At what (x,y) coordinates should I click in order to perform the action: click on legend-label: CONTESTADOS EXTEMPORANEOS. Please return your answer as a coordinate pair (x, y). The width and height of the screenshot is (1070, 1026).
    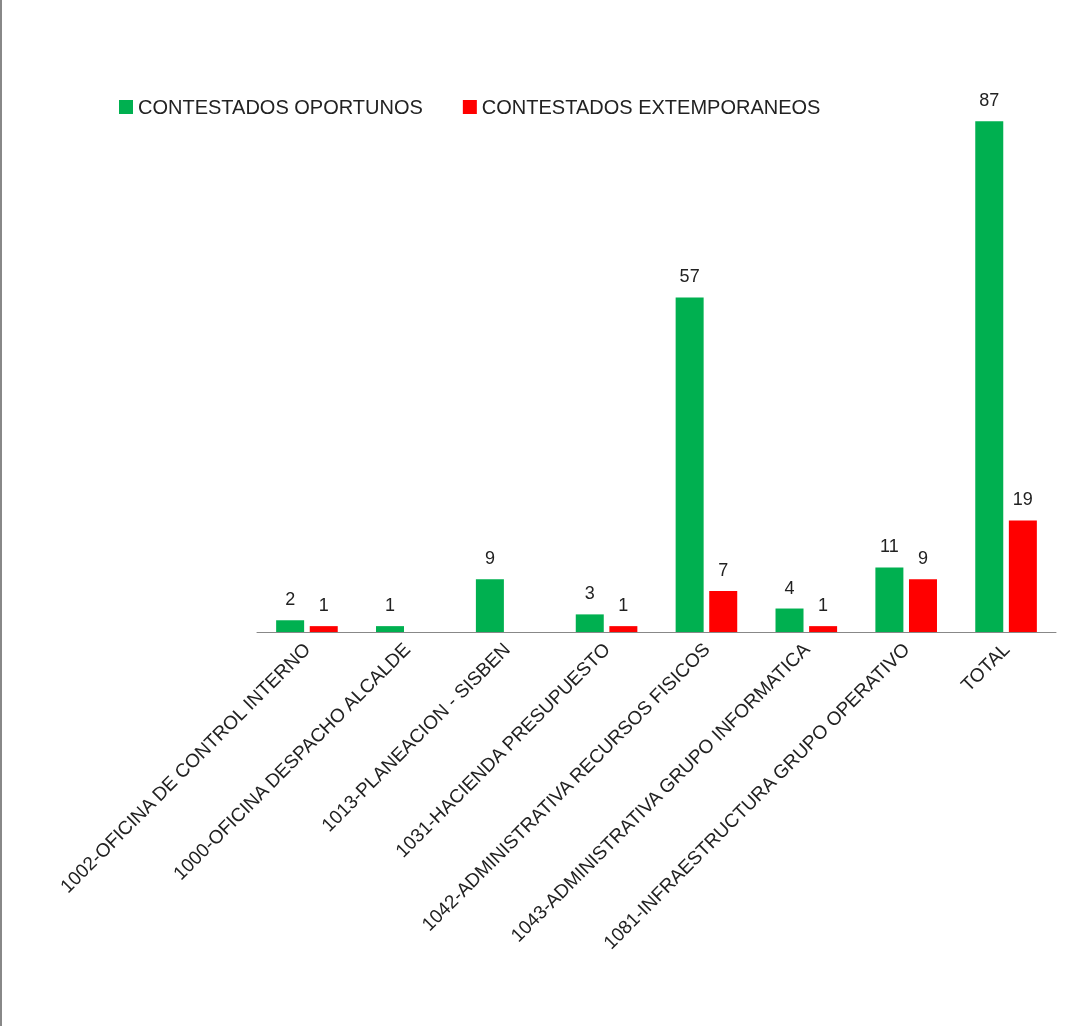
    Looking at the image, I should click on (651, 107).